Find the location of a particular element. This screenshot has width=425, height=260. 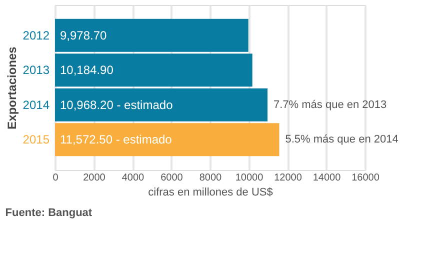

data-label: 11,572.50 - estimado is located at coordinates (116, 139).